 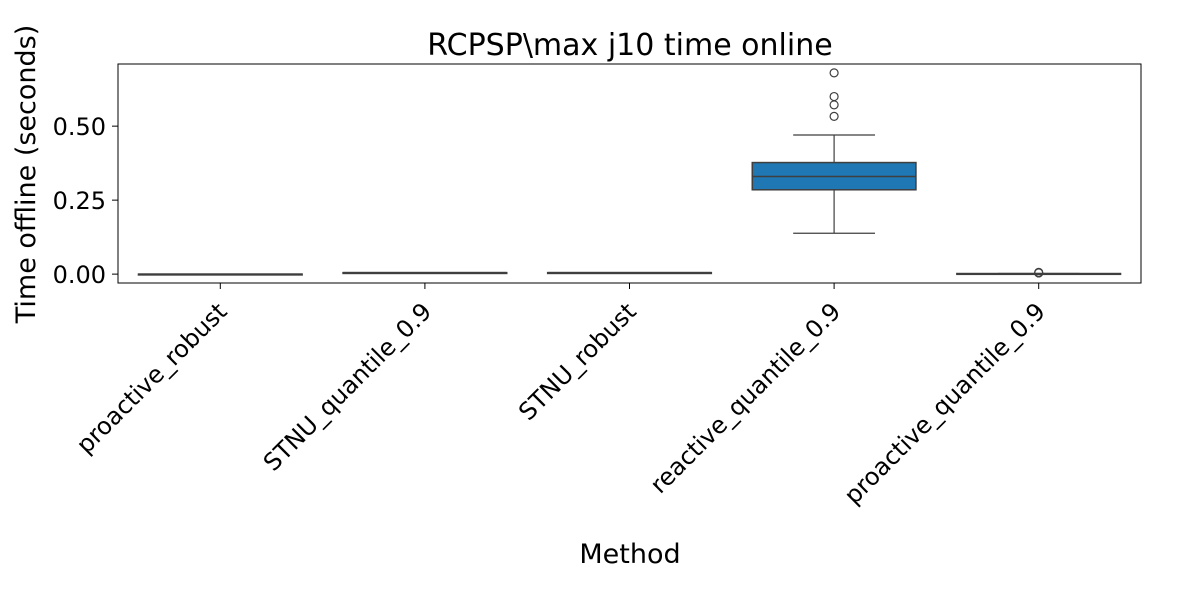 What do you see at coordinates (347, 386) in the screenshot?
I see `x-tick-label: STNU_quantile_0.9` at bounding box center [347, 386].